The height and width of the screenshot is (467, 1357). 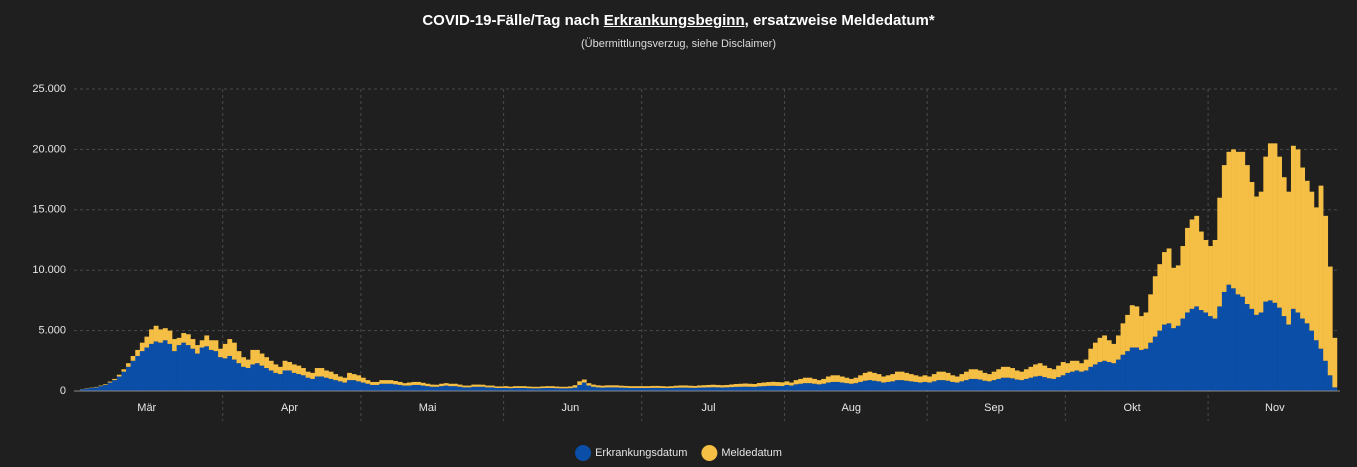 I want to click on title-part: , ersatzweise Meldedatum*, so click(x=839, y=20).